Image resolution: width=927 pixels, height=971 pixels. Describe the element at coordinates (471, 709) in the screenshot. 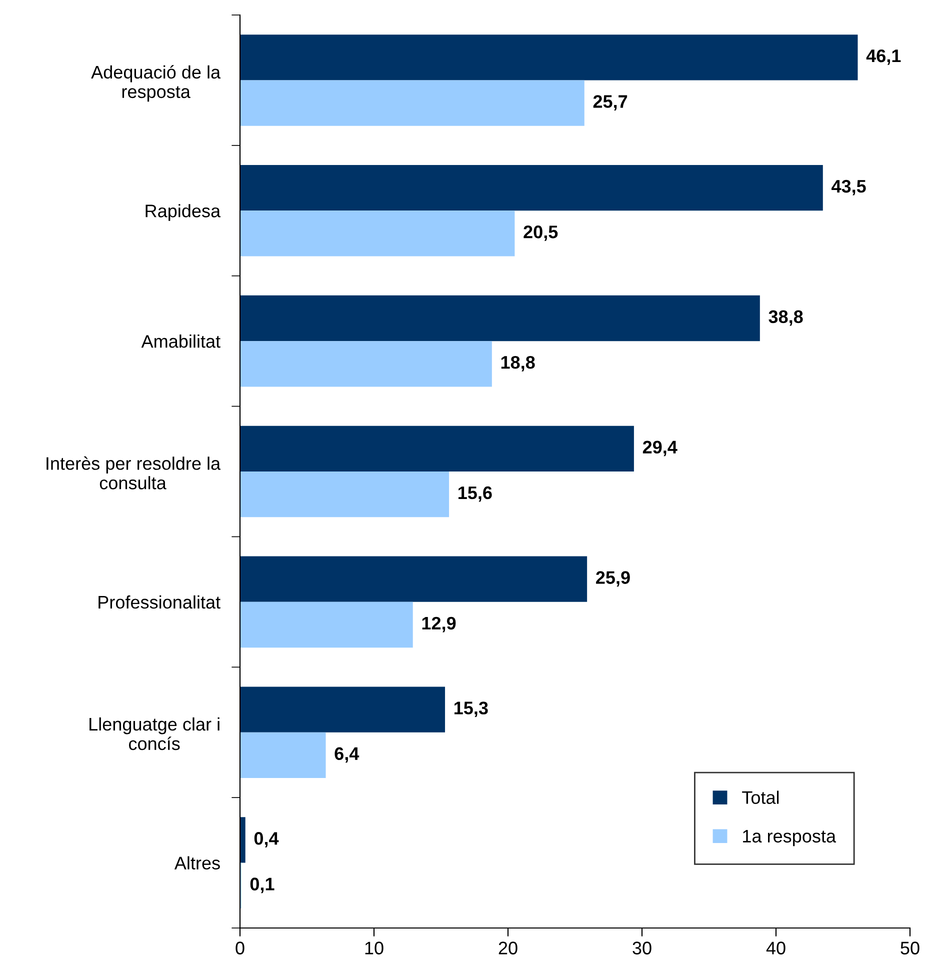

I see `data-label: 15,3` at that location.